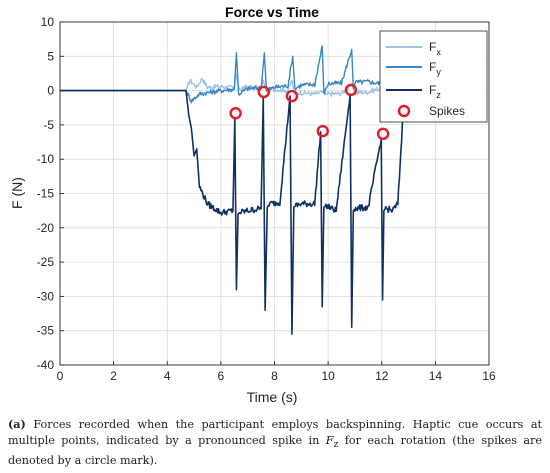  I want to click on x-tick-label: 16, so click(489, 376).